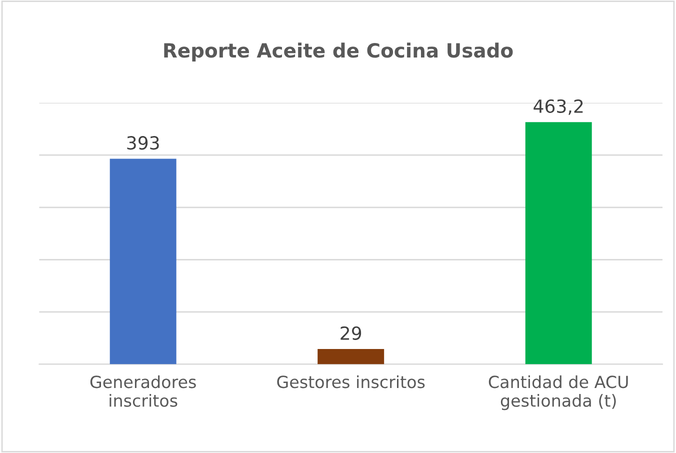 This screenshot has height=453, width=676. What do you see at coordinates (558, 392) in the screenshot?
I see `x-tick-label: Cantidad de ACU gestionada (t)` at bounding box center [558, 392].